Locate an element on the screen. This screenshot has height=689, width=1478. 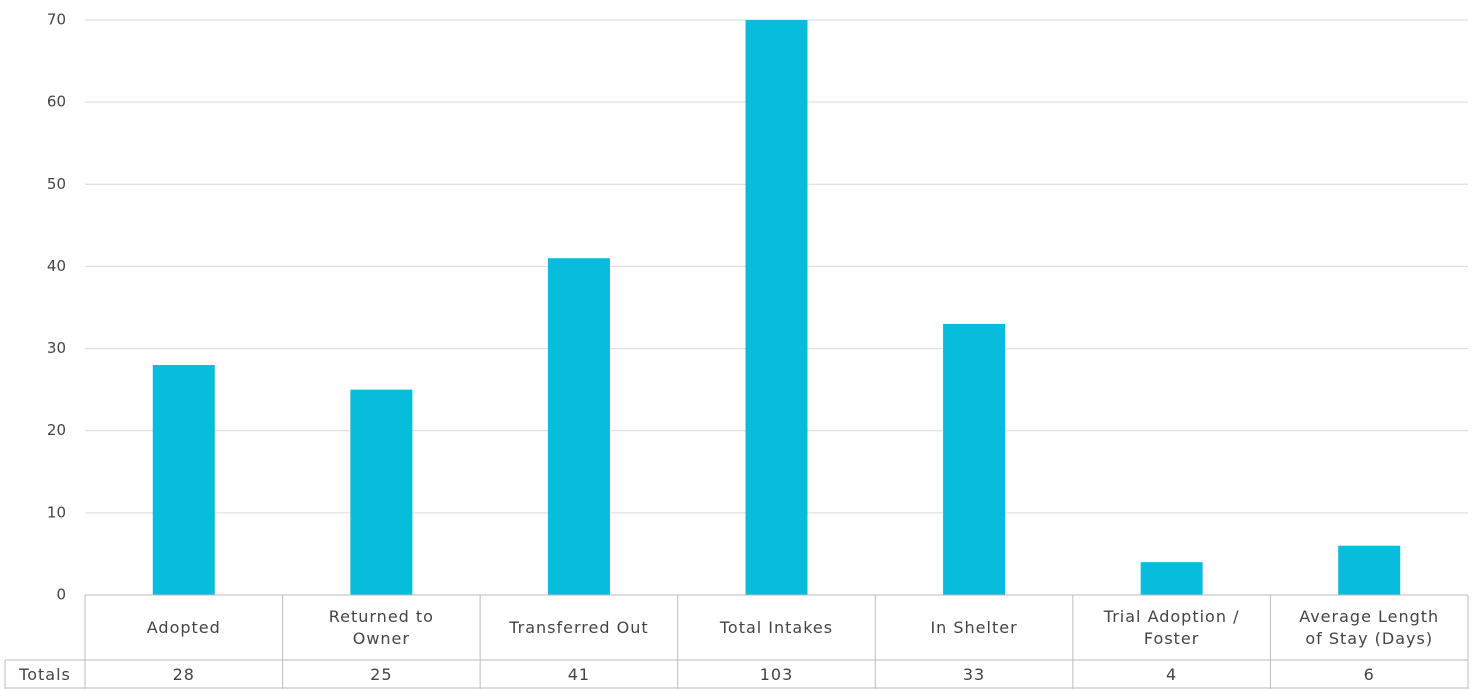
category-label-text: In Shelter is located at coordinates (974, 627).